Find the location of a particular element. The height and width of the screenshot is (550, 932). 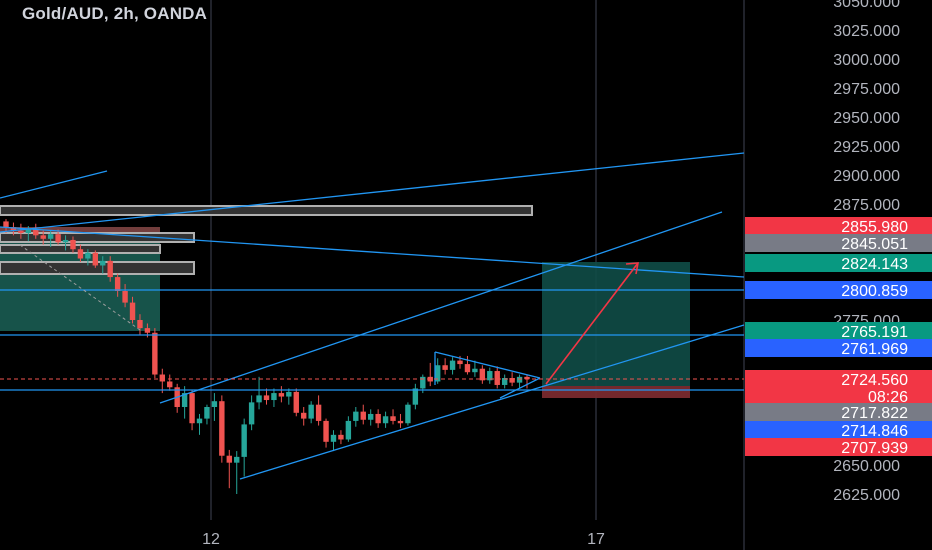

x-tick-label: 17 is located at coordinates (596, 539).